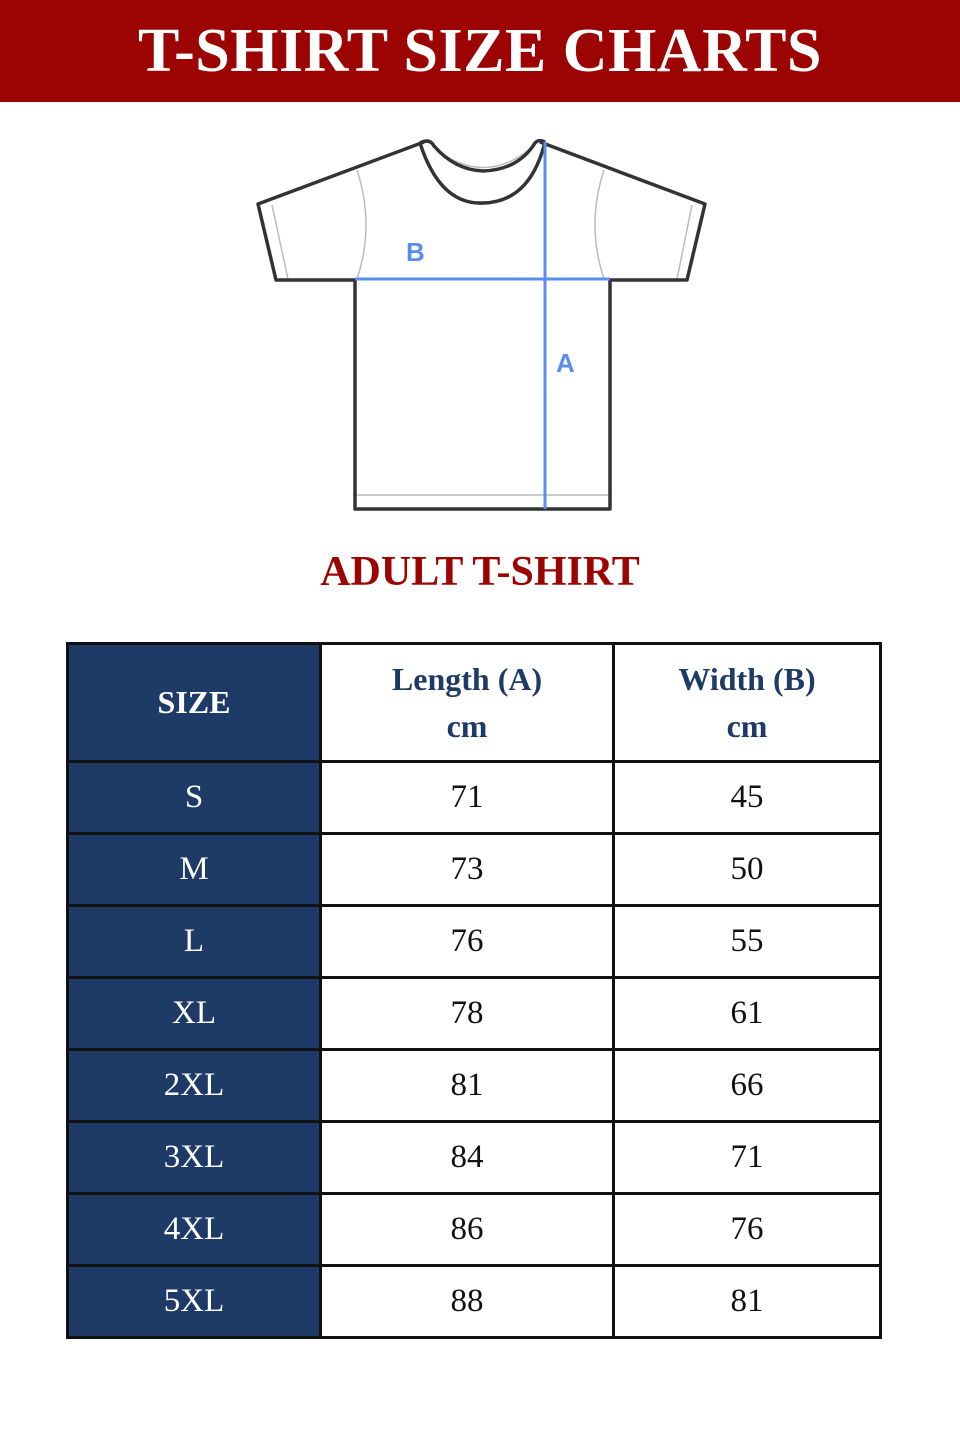 This screenshot has width=960, height=1440. I want to click on header-width-unit: cm, so click(747, 725).